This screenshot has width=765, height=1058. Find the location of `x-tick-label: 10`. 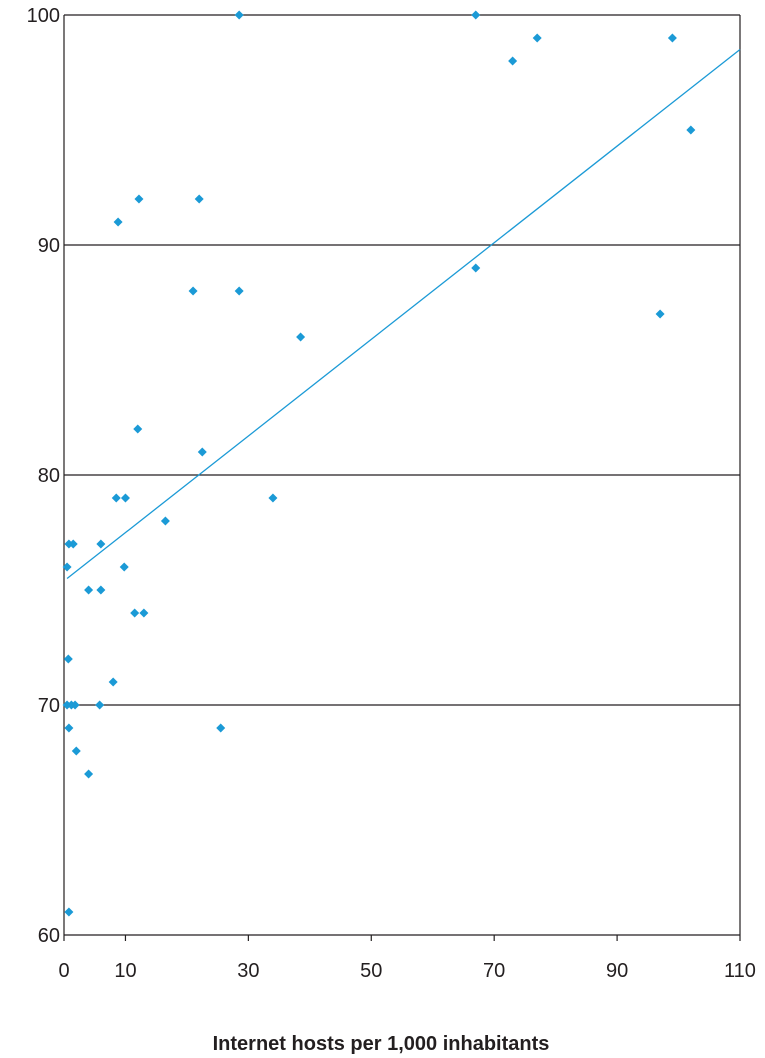

x-tick-label: 10 is located at coordinates (125, 971).